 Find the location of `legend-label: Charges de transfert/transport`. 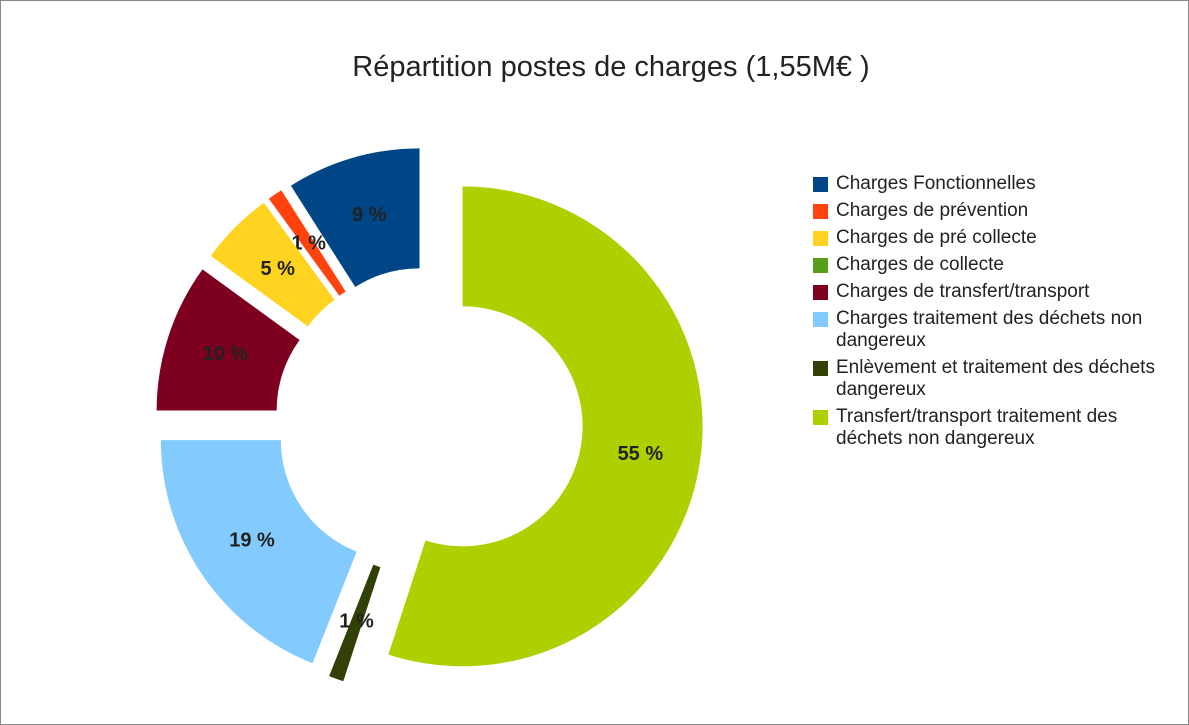

legend-label: Charges de transfert/transport is located at coordinates (963, 291).